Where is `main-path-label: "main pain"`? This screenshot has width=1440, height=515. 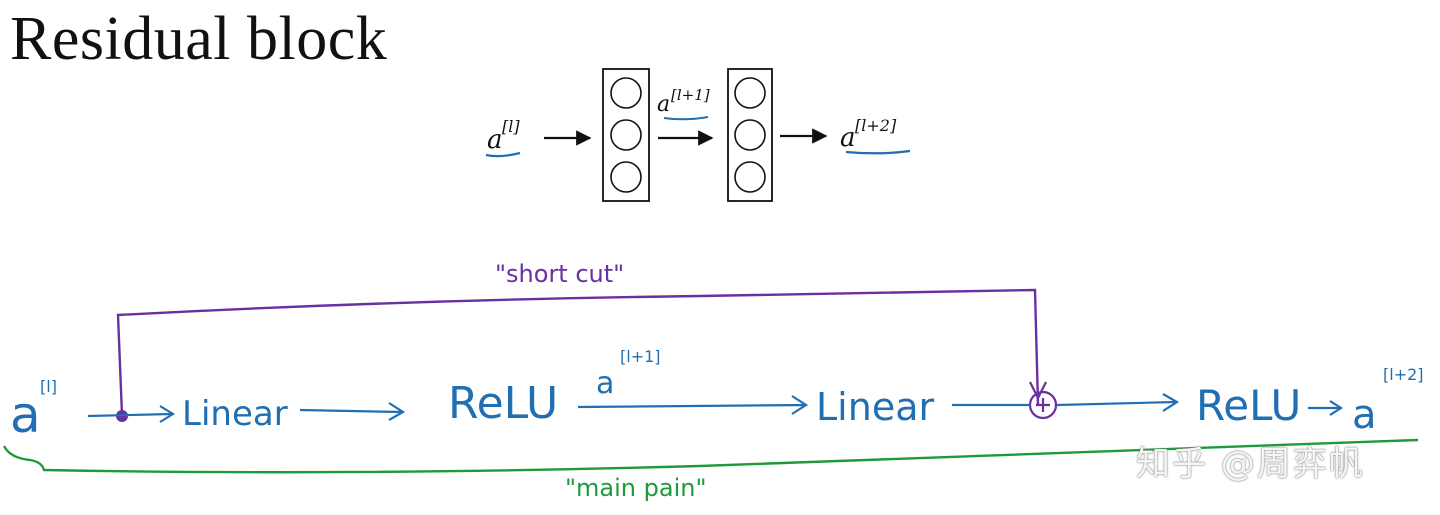
main-path-label: "main pain" is located at coordinates (636, 488).